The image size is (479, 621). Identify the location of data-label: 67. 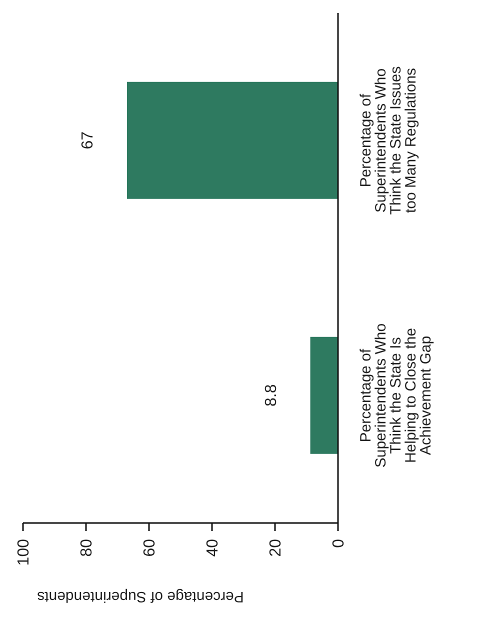
(88, 140).